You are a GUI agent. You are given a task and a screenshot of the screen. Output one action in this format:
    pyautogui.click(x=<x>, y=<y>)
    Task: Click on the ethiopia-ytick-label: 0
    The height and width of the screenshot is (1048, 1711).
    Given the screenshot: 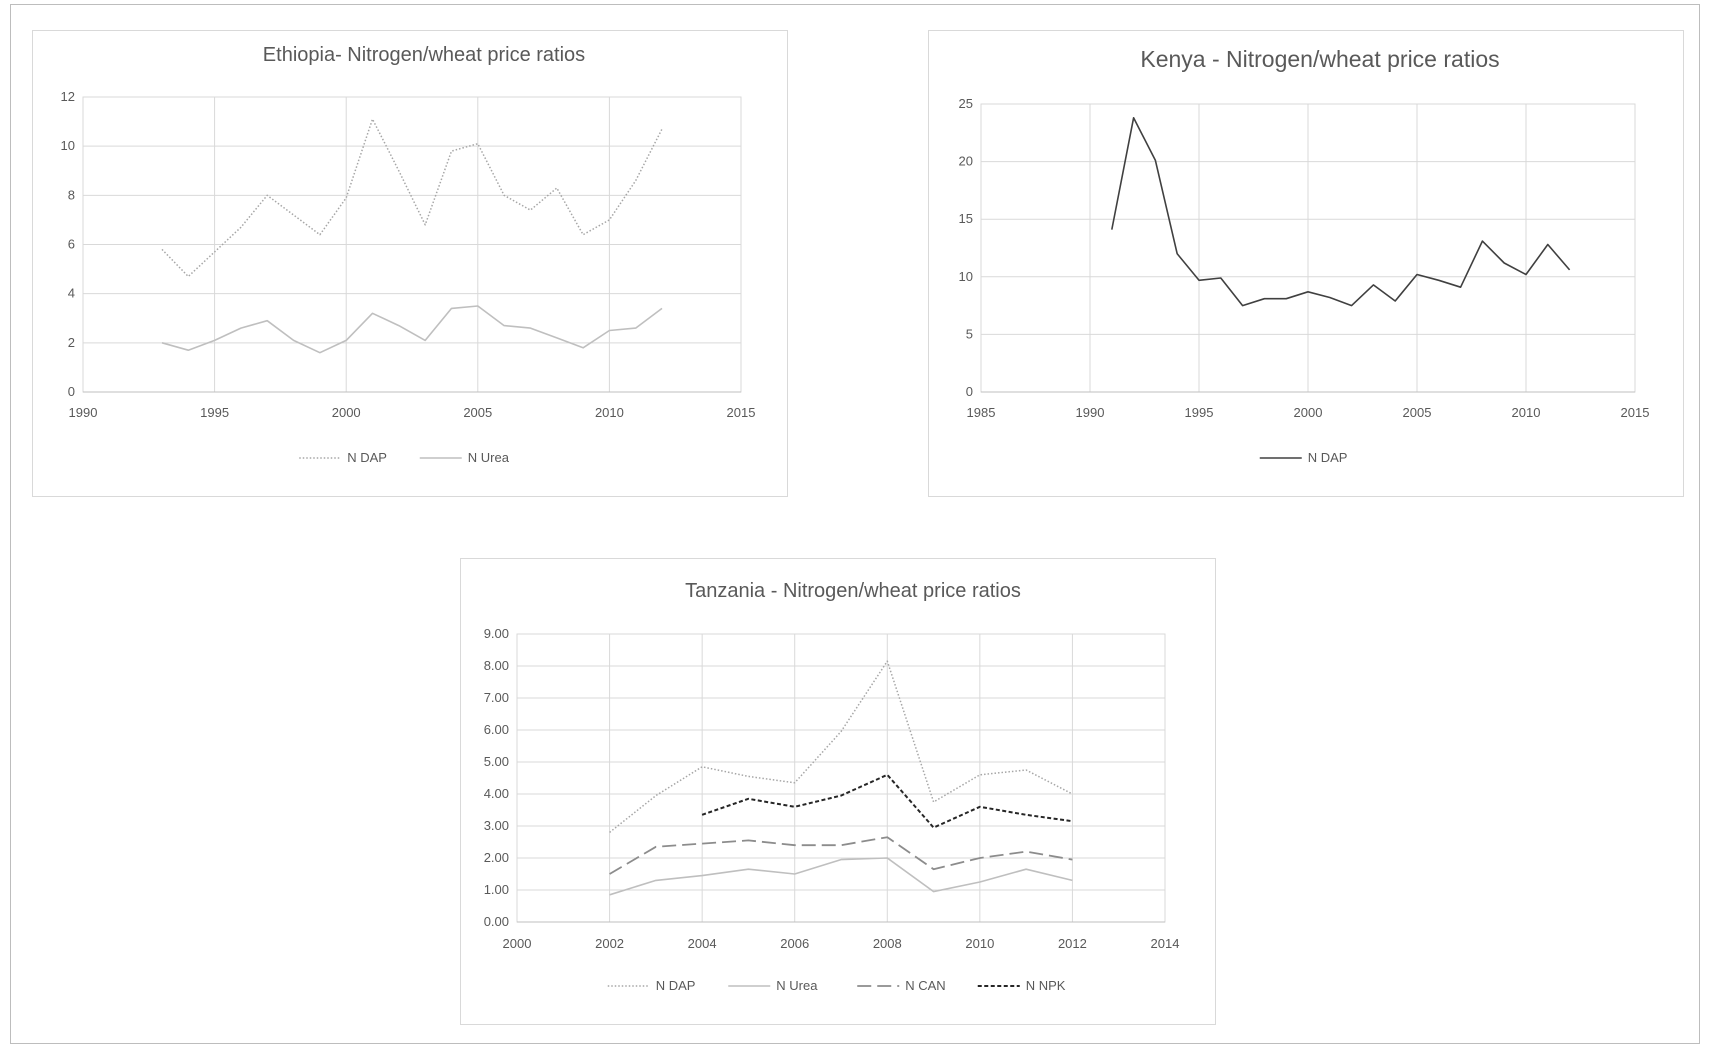 What is the action you would take?
    pyautogui.click(x=71, y=391)
    